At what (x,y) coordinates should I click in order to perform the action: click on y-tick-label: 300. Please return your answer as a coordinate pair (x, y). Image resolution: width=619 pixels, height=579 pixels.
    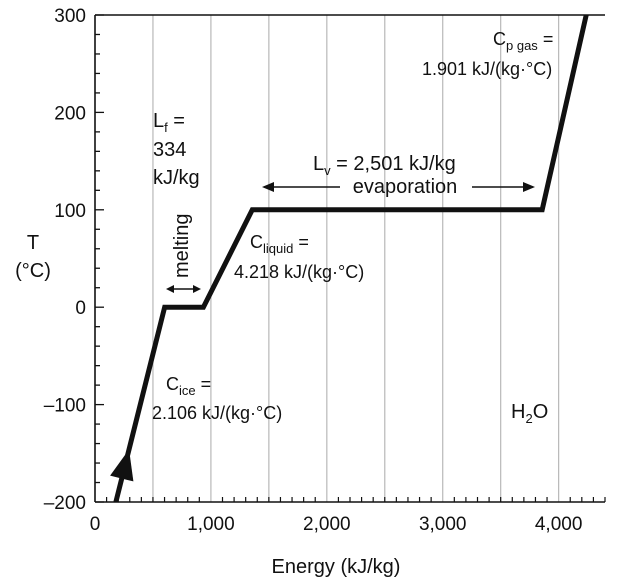
    Looking at the image, I should click on (70, 16).